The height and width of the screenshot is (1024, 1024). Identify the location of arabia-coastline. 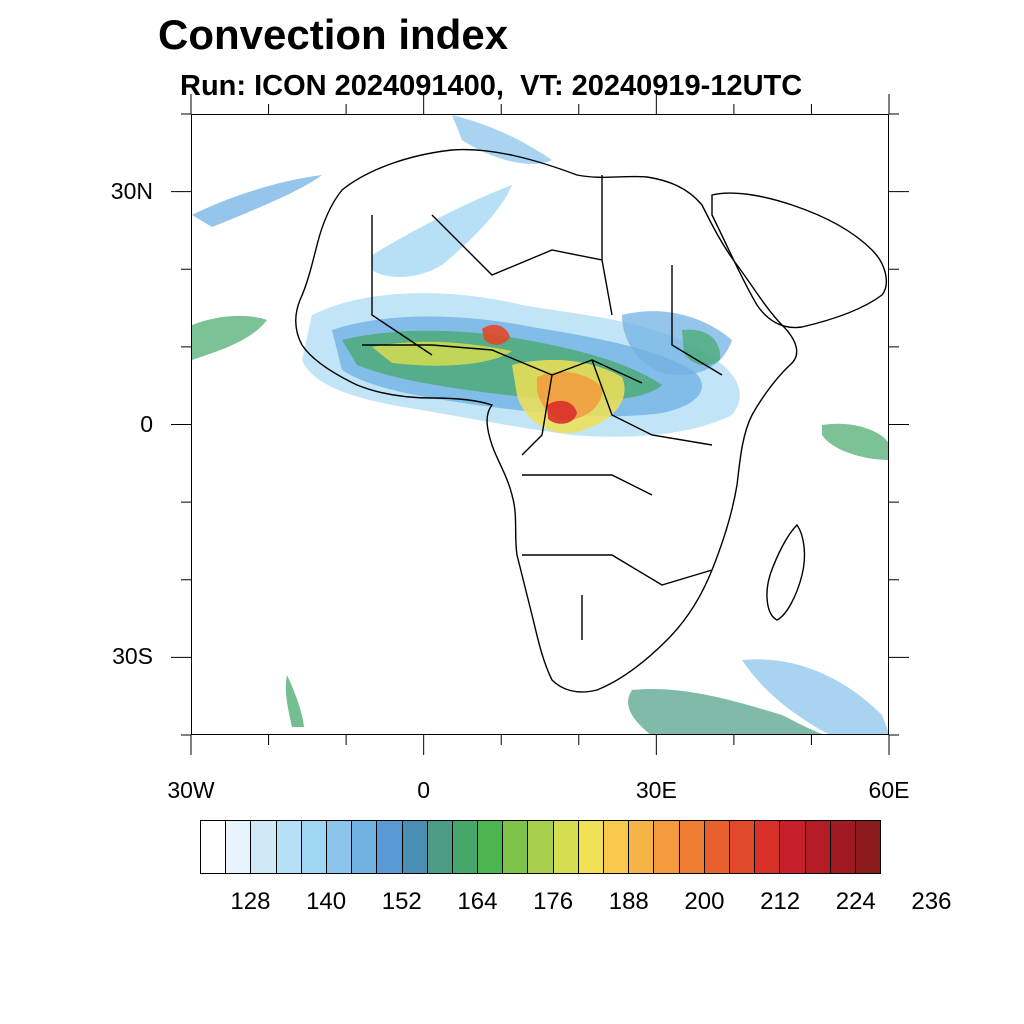
(799, 260).